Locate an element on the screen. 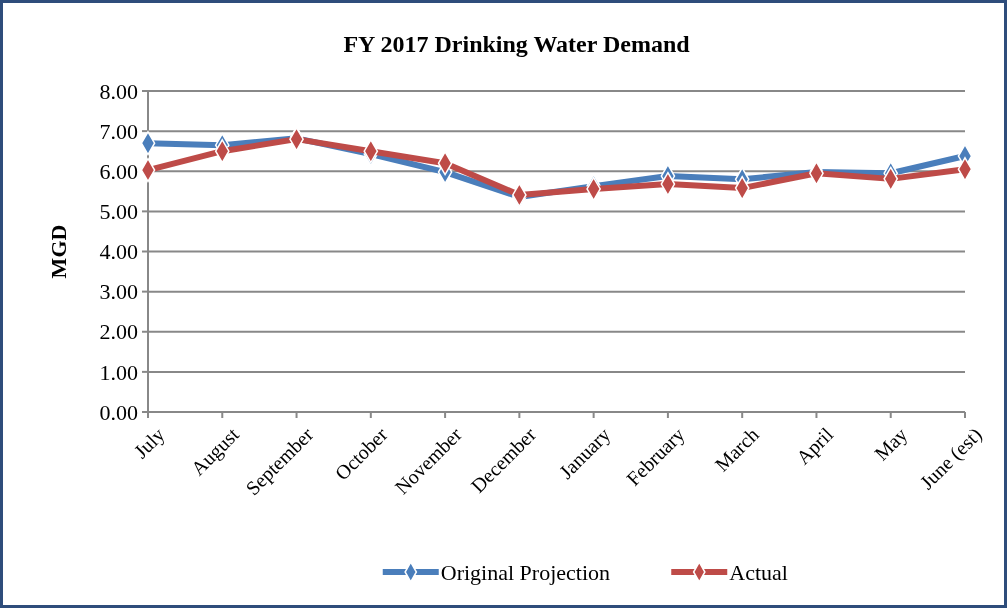  x-tick-label: May is located at coordinates (891, 444).